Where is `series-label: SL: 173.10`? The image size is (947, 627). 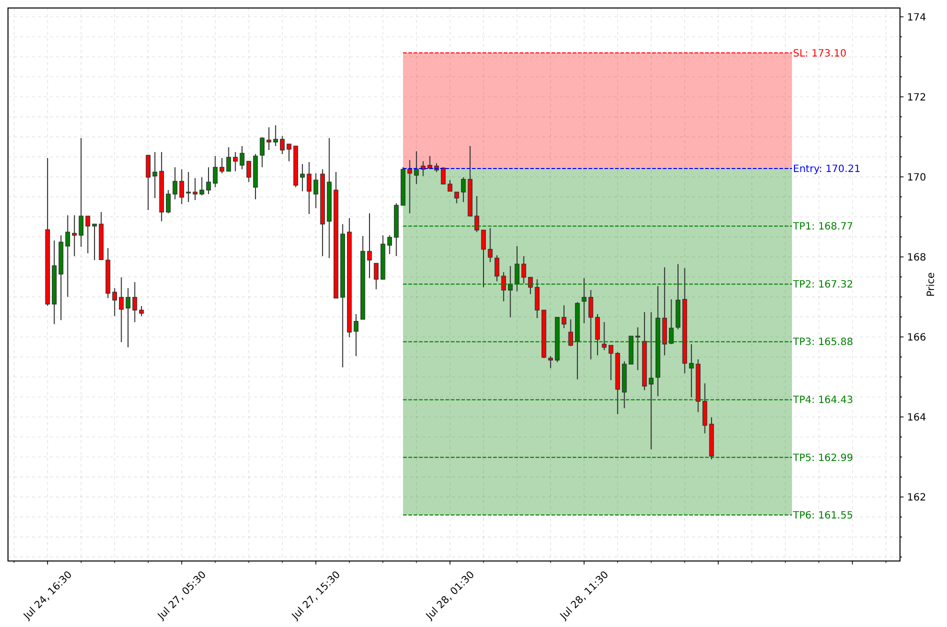
series-label: SL: 173.10 is located at coordinates (819, 54).